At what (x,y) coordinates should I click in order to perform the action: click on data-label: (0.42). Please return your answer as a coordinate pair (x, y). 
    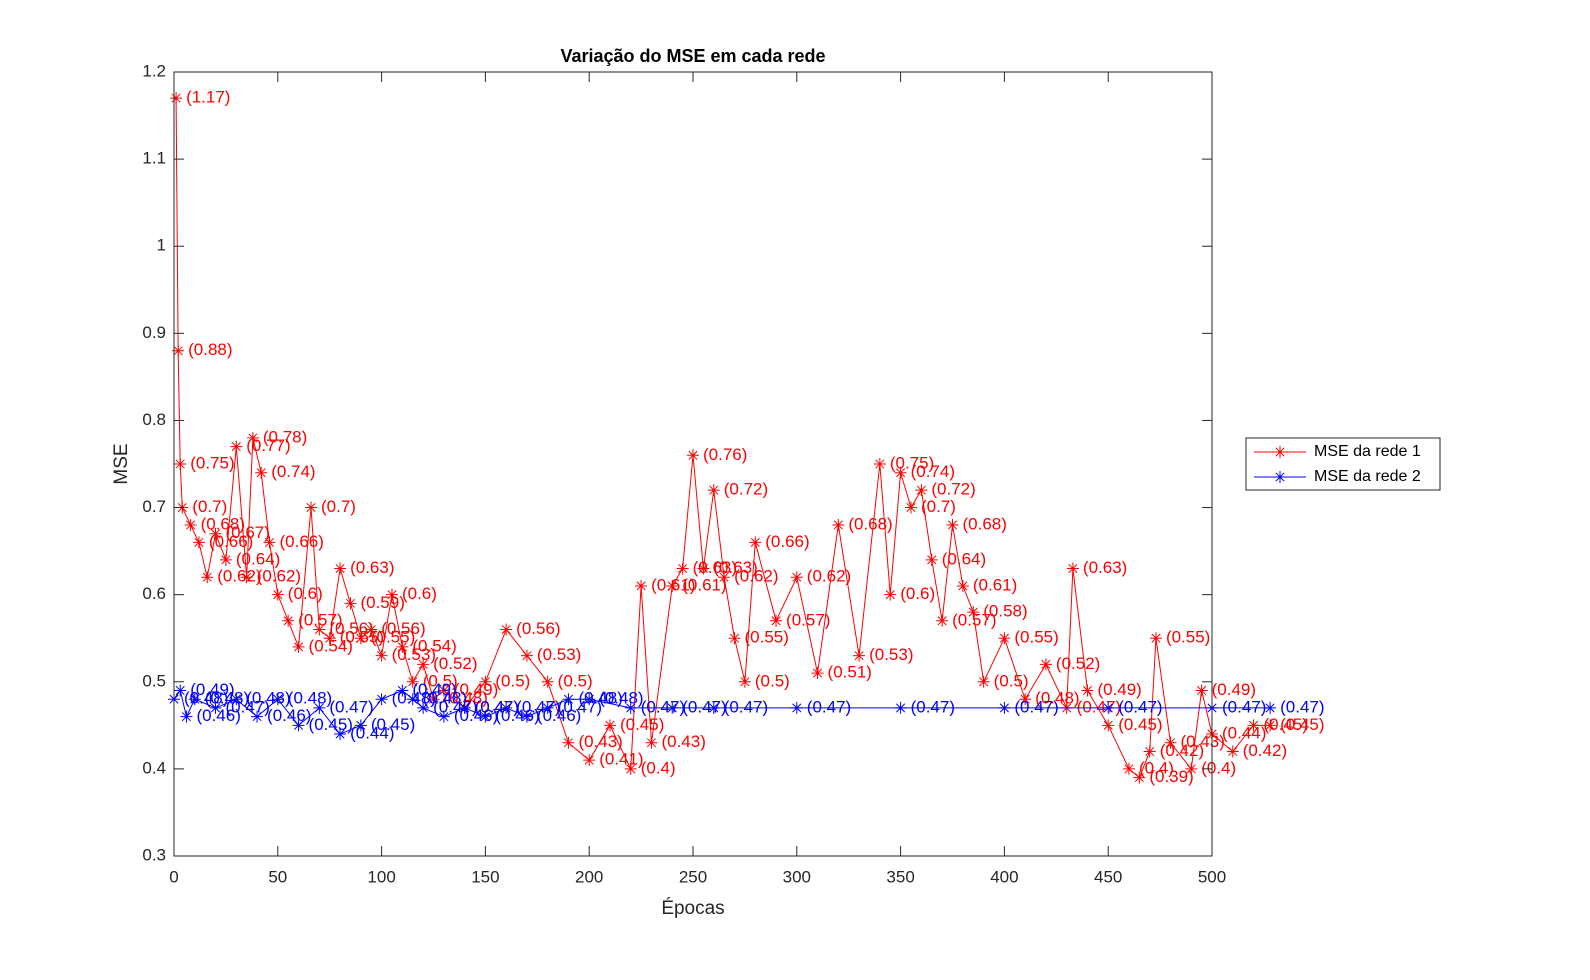
    Looking at the image, I should click on (1265, 750).